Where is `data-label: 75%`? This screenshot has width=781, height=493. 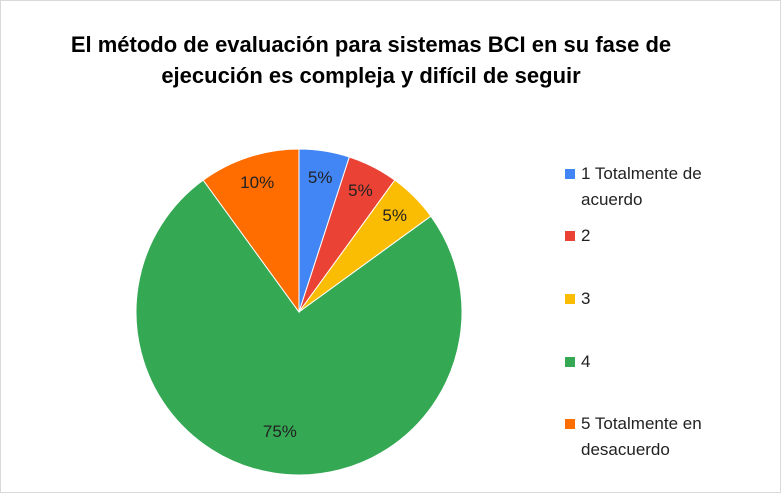 data-label: 75% is located at coordinates (280, 431).